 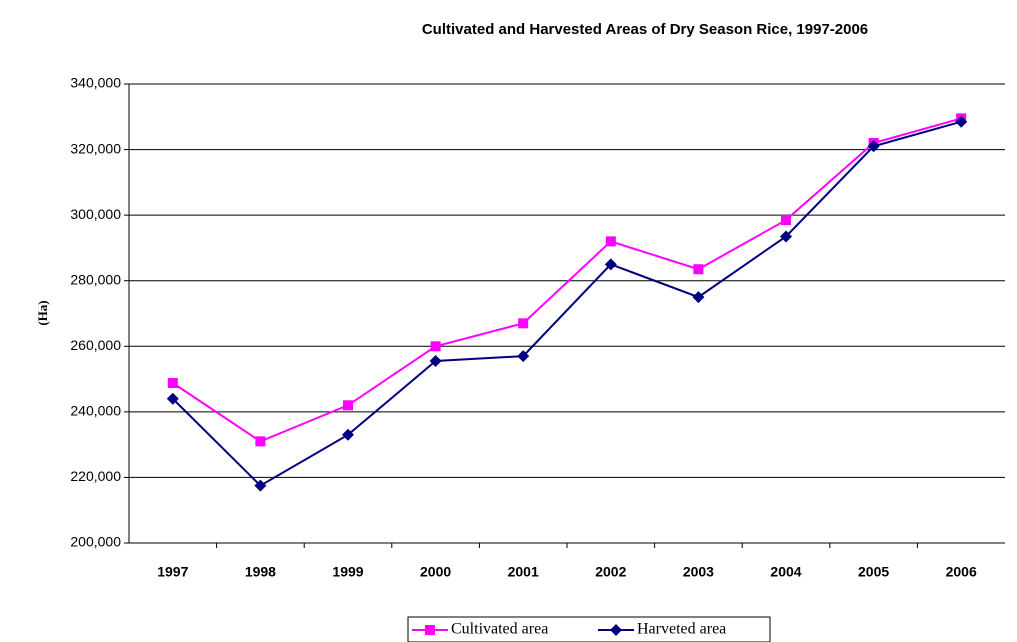 I want to click on x-tick-label: 2004, so click(x=785, y=572).